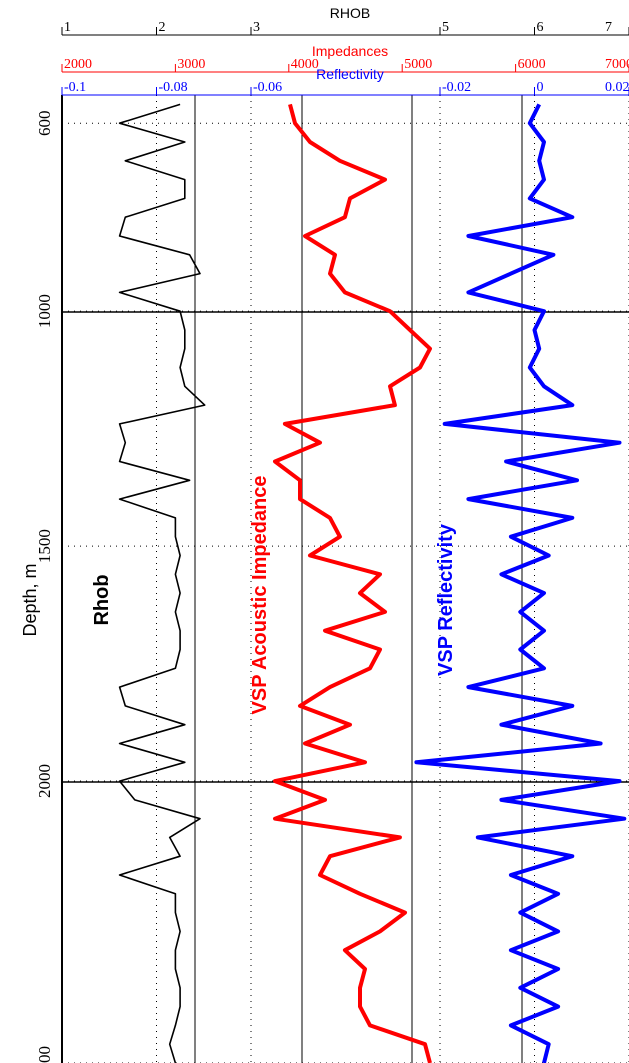 This screenshot has width=629, height=1063. I want to click on curve-label: VSP Reflectivity, so click(446, 599).